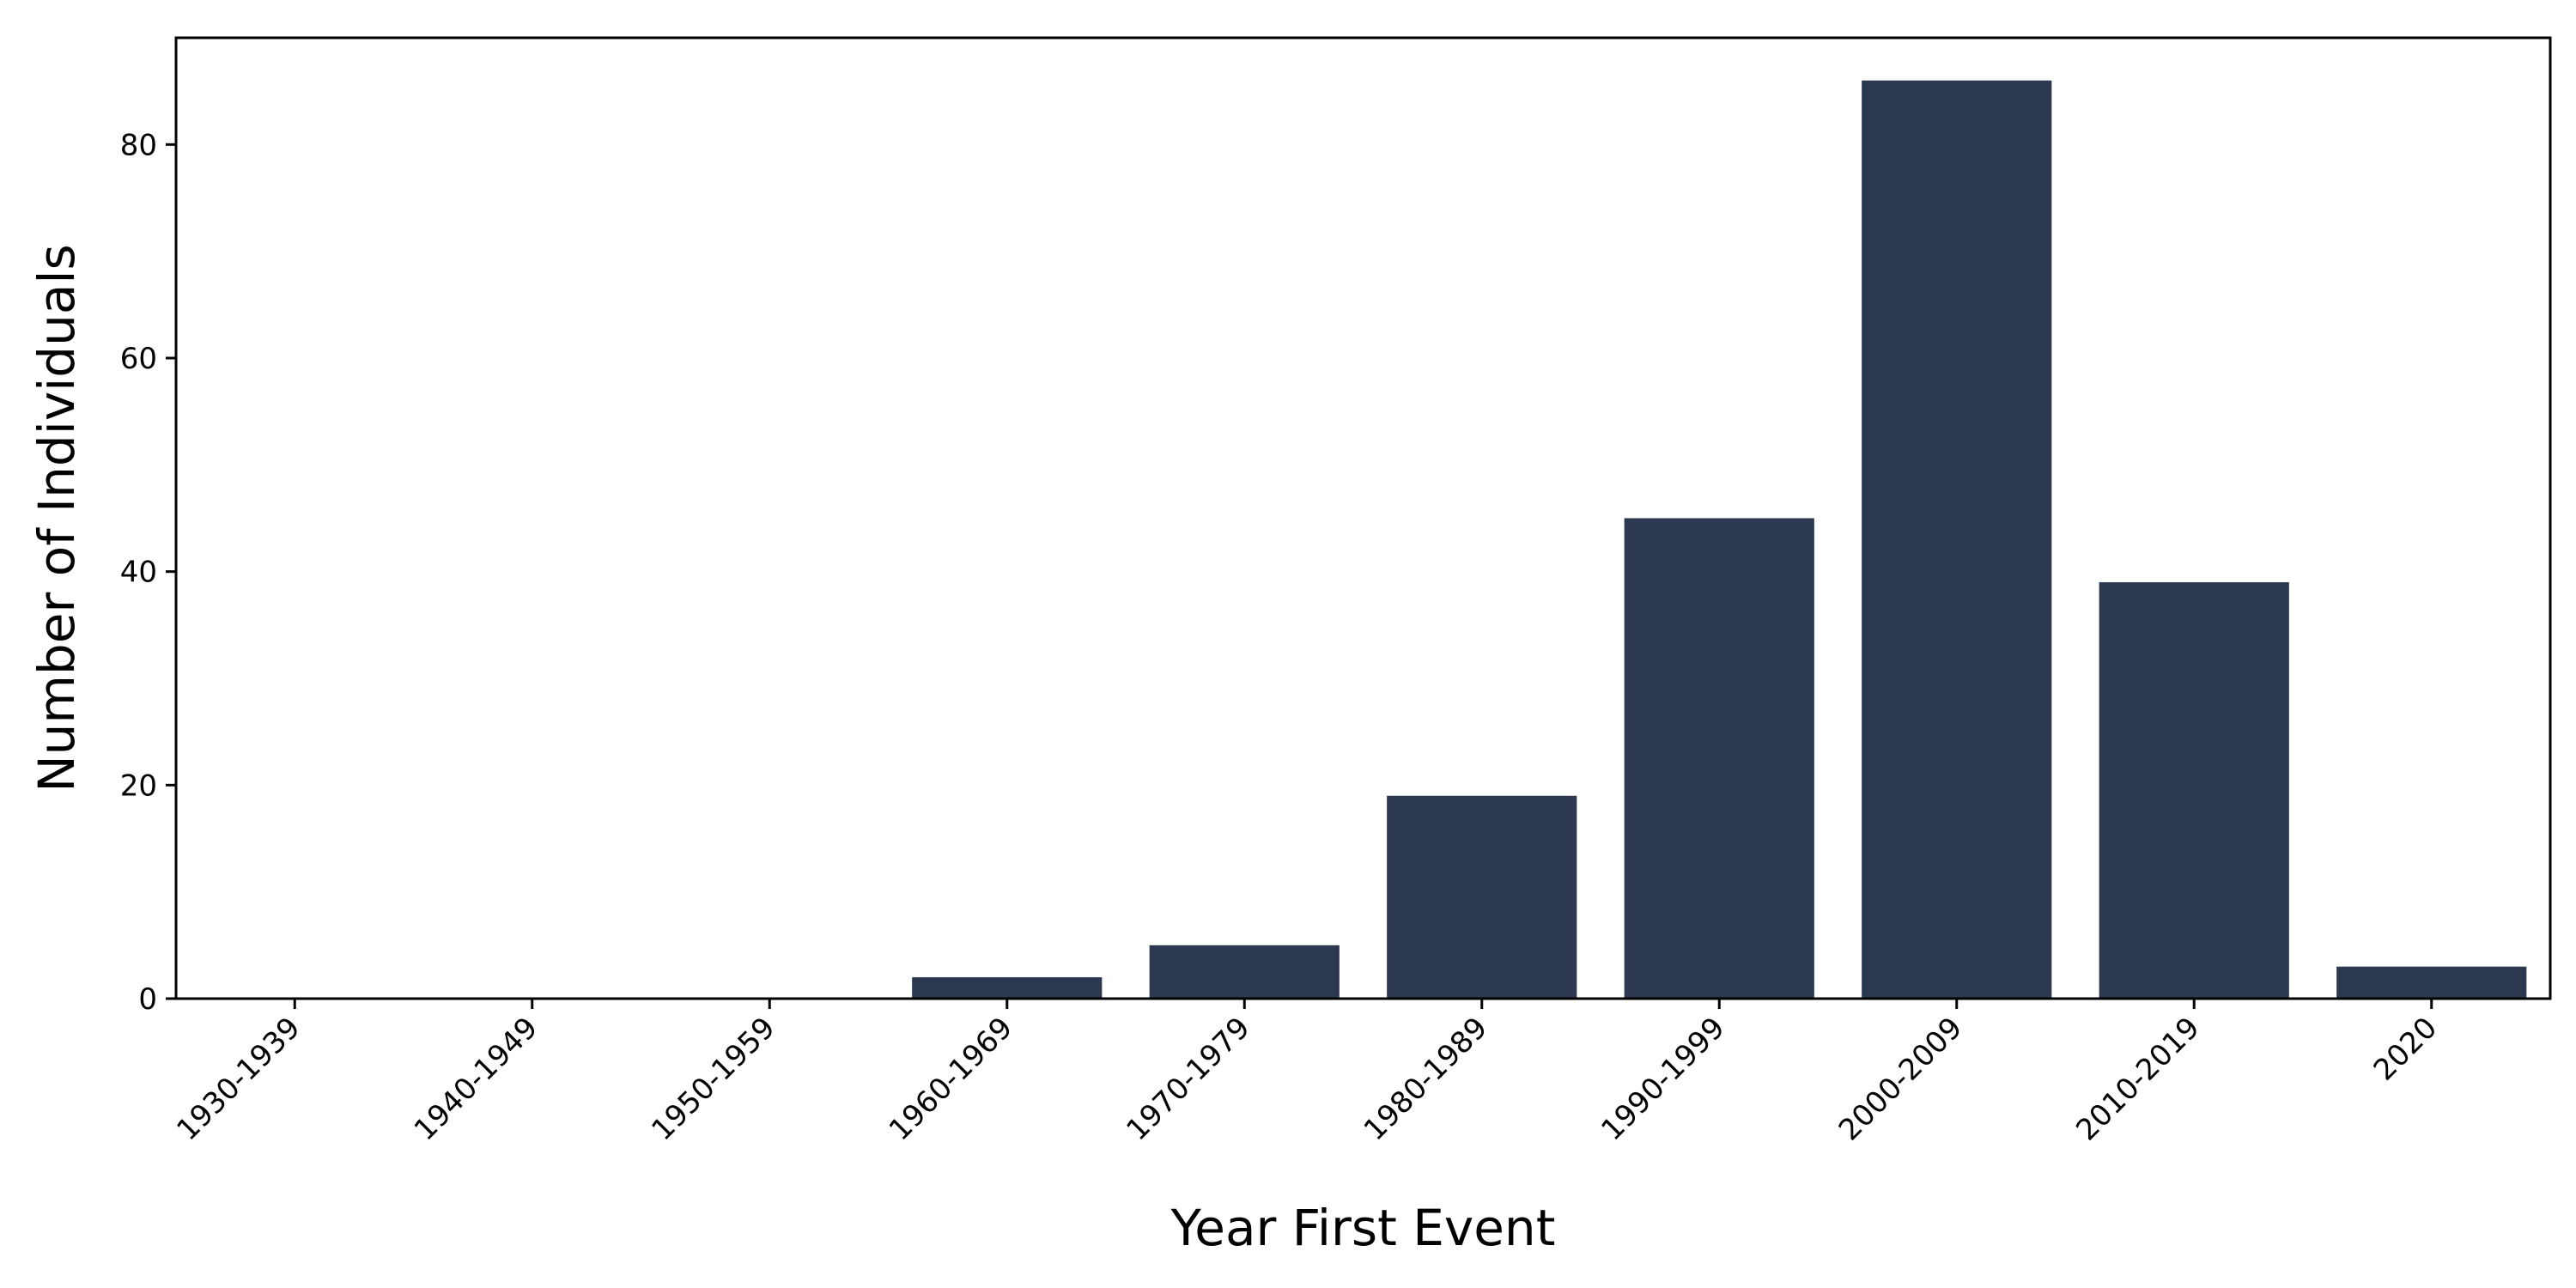  What do you see at coordinates (2137, 1079) in the screenshot?
I see `x-tick-label: 2010-2019` at bounding box center [2137, 1079].